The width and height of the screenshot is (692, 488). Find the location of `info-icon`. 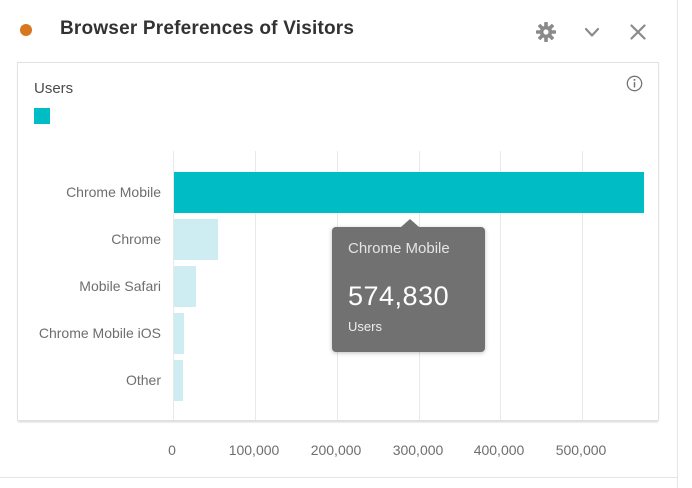

info-icon is located at coordinates (634, 83).